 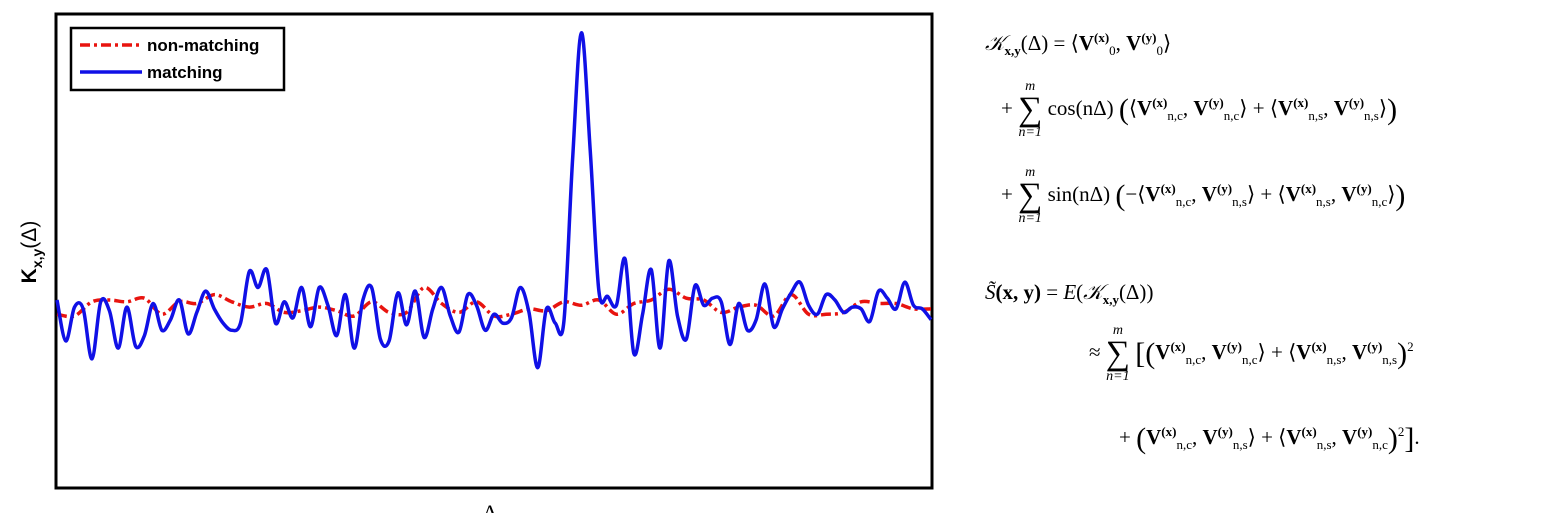 What do you see at coordinates (29, 275) in the screenshot?
I see `y-label-main: K` at bounding box center [29, 275].